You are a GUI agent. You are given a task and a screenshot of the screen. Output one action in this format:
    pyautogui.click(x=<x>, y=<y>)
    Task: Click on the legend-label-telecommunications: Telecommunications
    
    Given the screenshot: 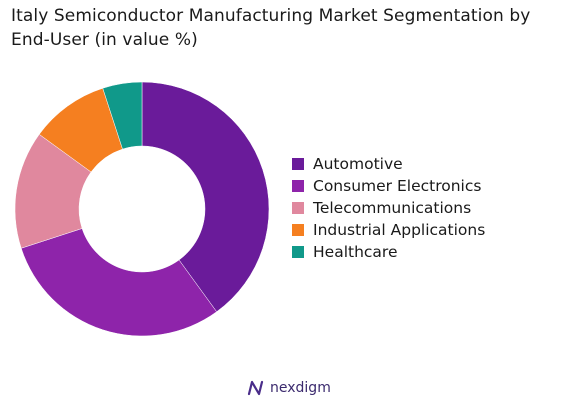 What is the action you would take?
    pyautogui.click(x=392, y=208)
    